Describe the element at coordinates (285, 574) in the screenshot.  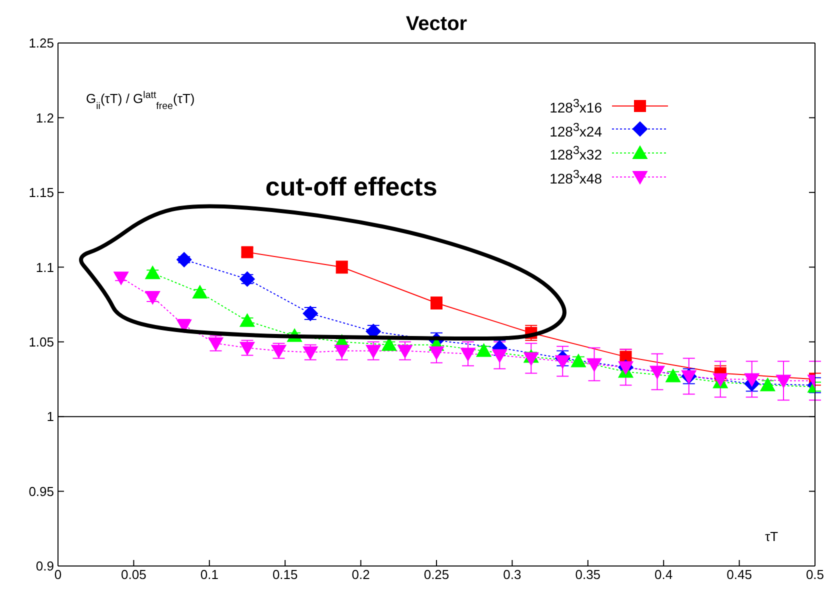
I see `x-tick-label: 0.15` at that location.